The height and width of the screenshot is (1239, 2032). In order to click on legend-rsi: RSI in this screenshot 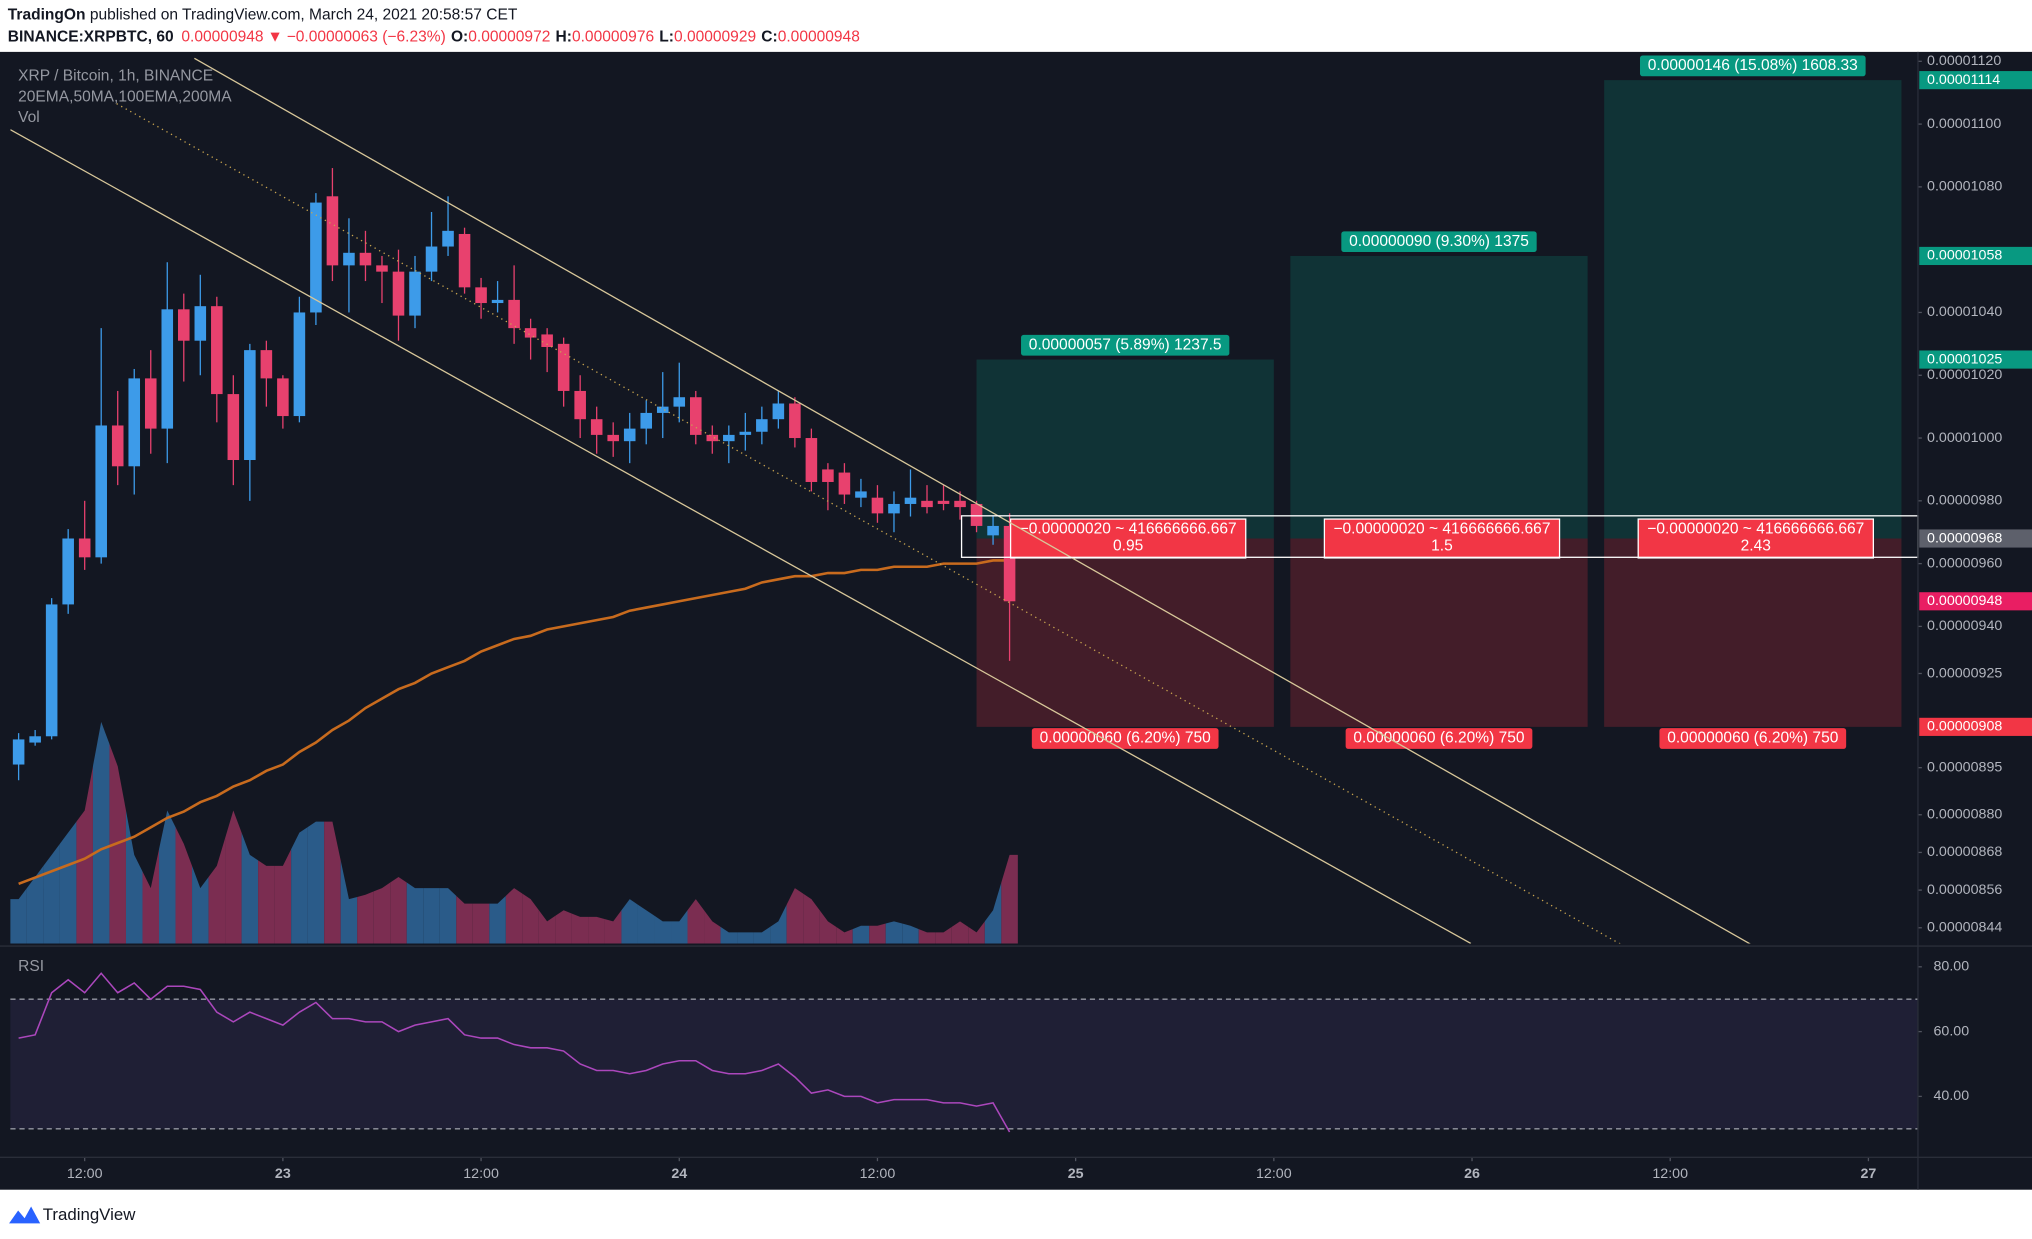, I will do `click(31, 966)`.